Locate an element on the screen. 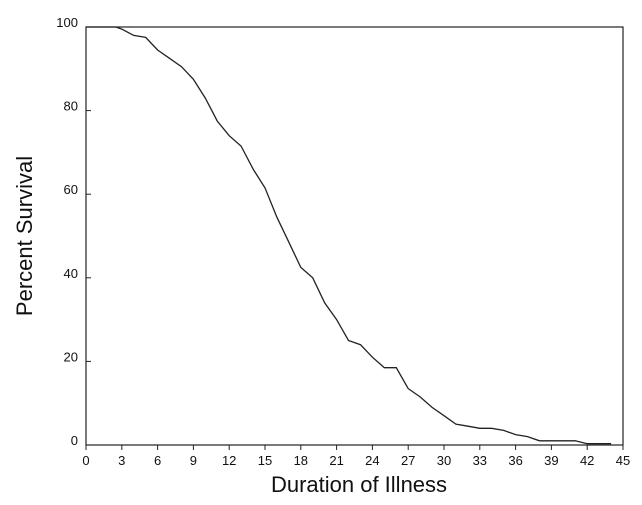 The width and height of the screenshot is (642, 505). y-tick-label: 0 is located at coordinates (74, 440).